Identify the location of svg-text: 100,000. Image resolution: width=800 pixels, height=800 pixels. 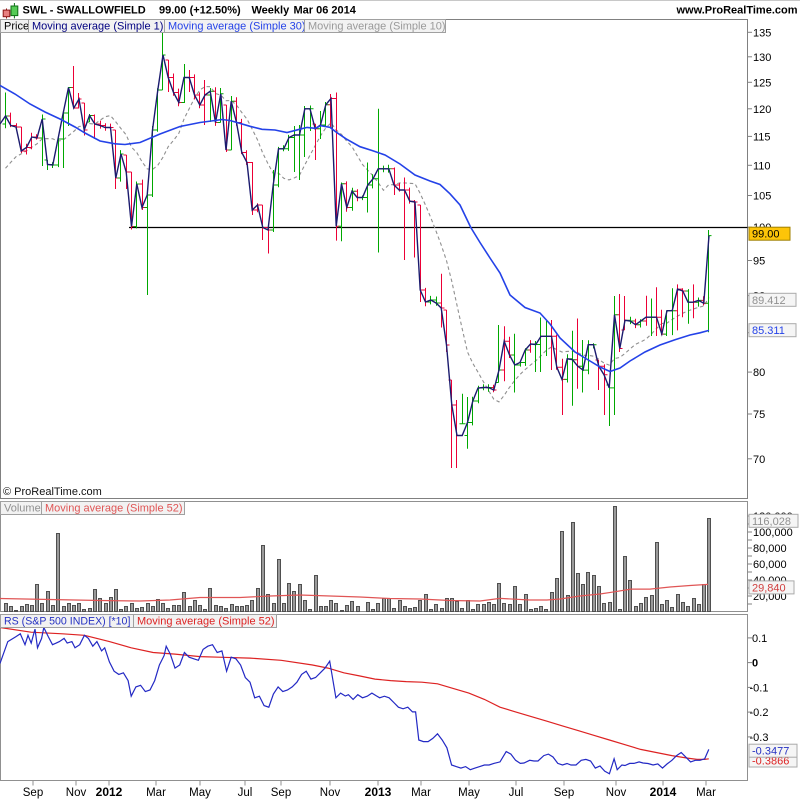
(773, 533).